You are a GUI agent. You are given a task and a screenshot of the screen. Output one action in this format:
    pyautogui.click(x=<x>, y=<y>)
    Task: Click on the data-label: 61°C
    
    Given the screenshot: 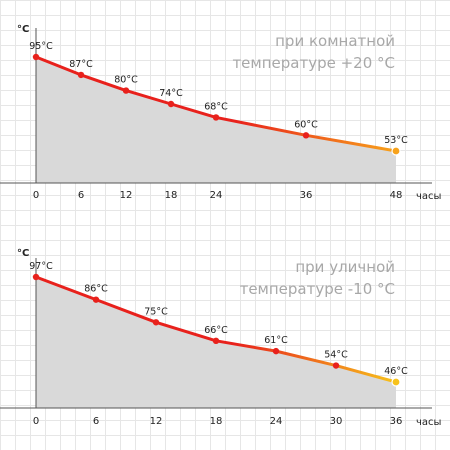 What is the action you would take?
    pyautogui.click(x=276, y=340)
    